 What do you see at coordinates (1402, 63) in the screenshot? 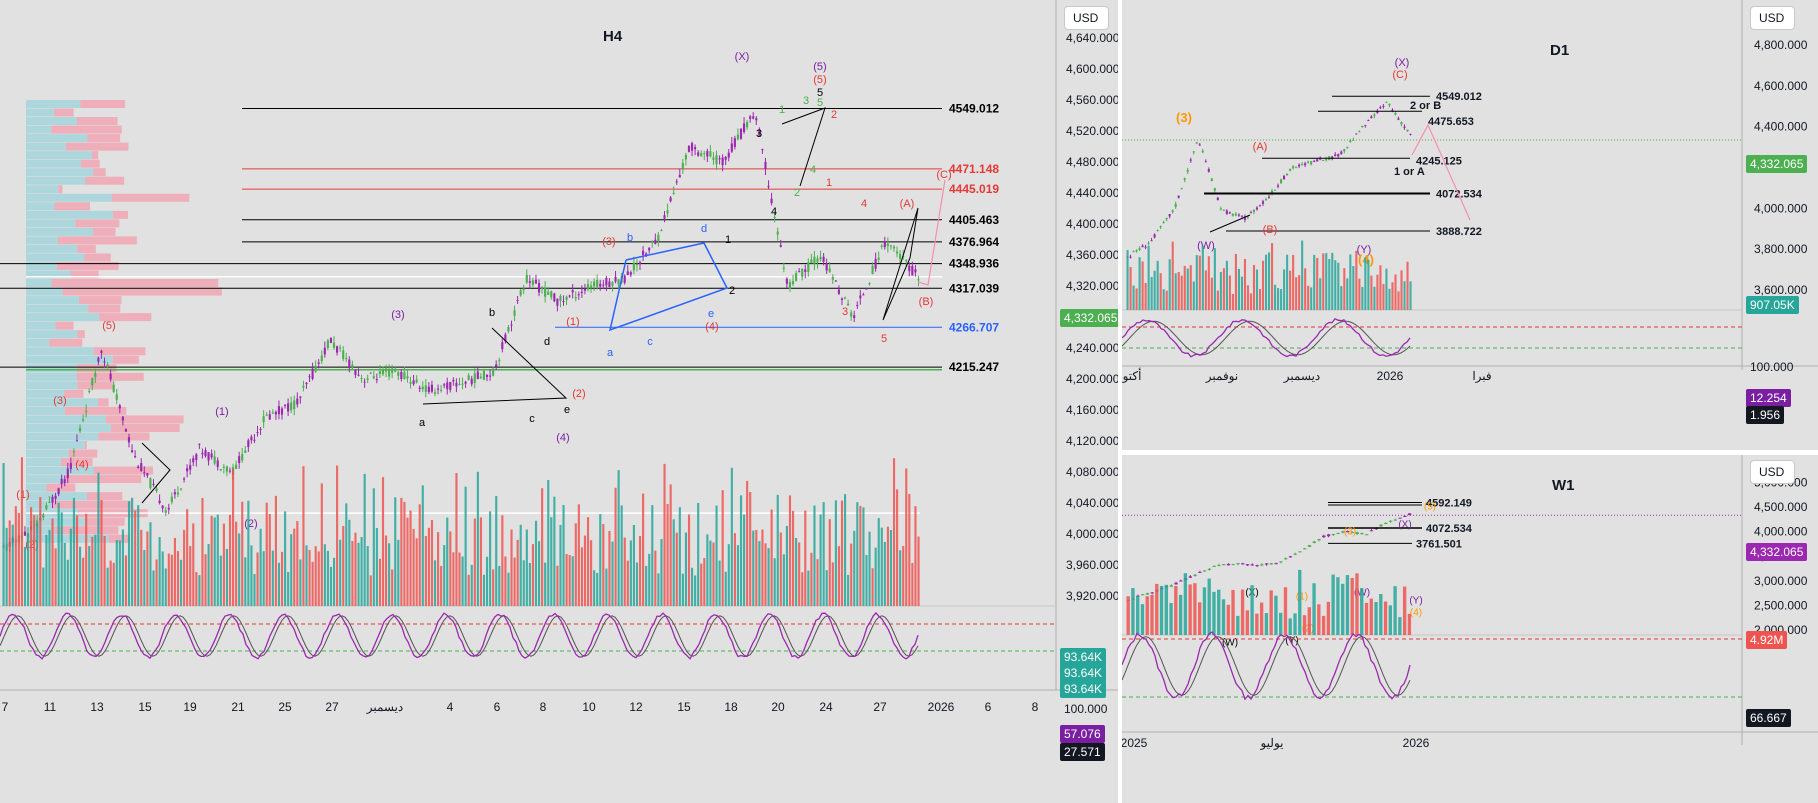
I see `d1-wave-label: (X)` at bounding box center [1402, 63].